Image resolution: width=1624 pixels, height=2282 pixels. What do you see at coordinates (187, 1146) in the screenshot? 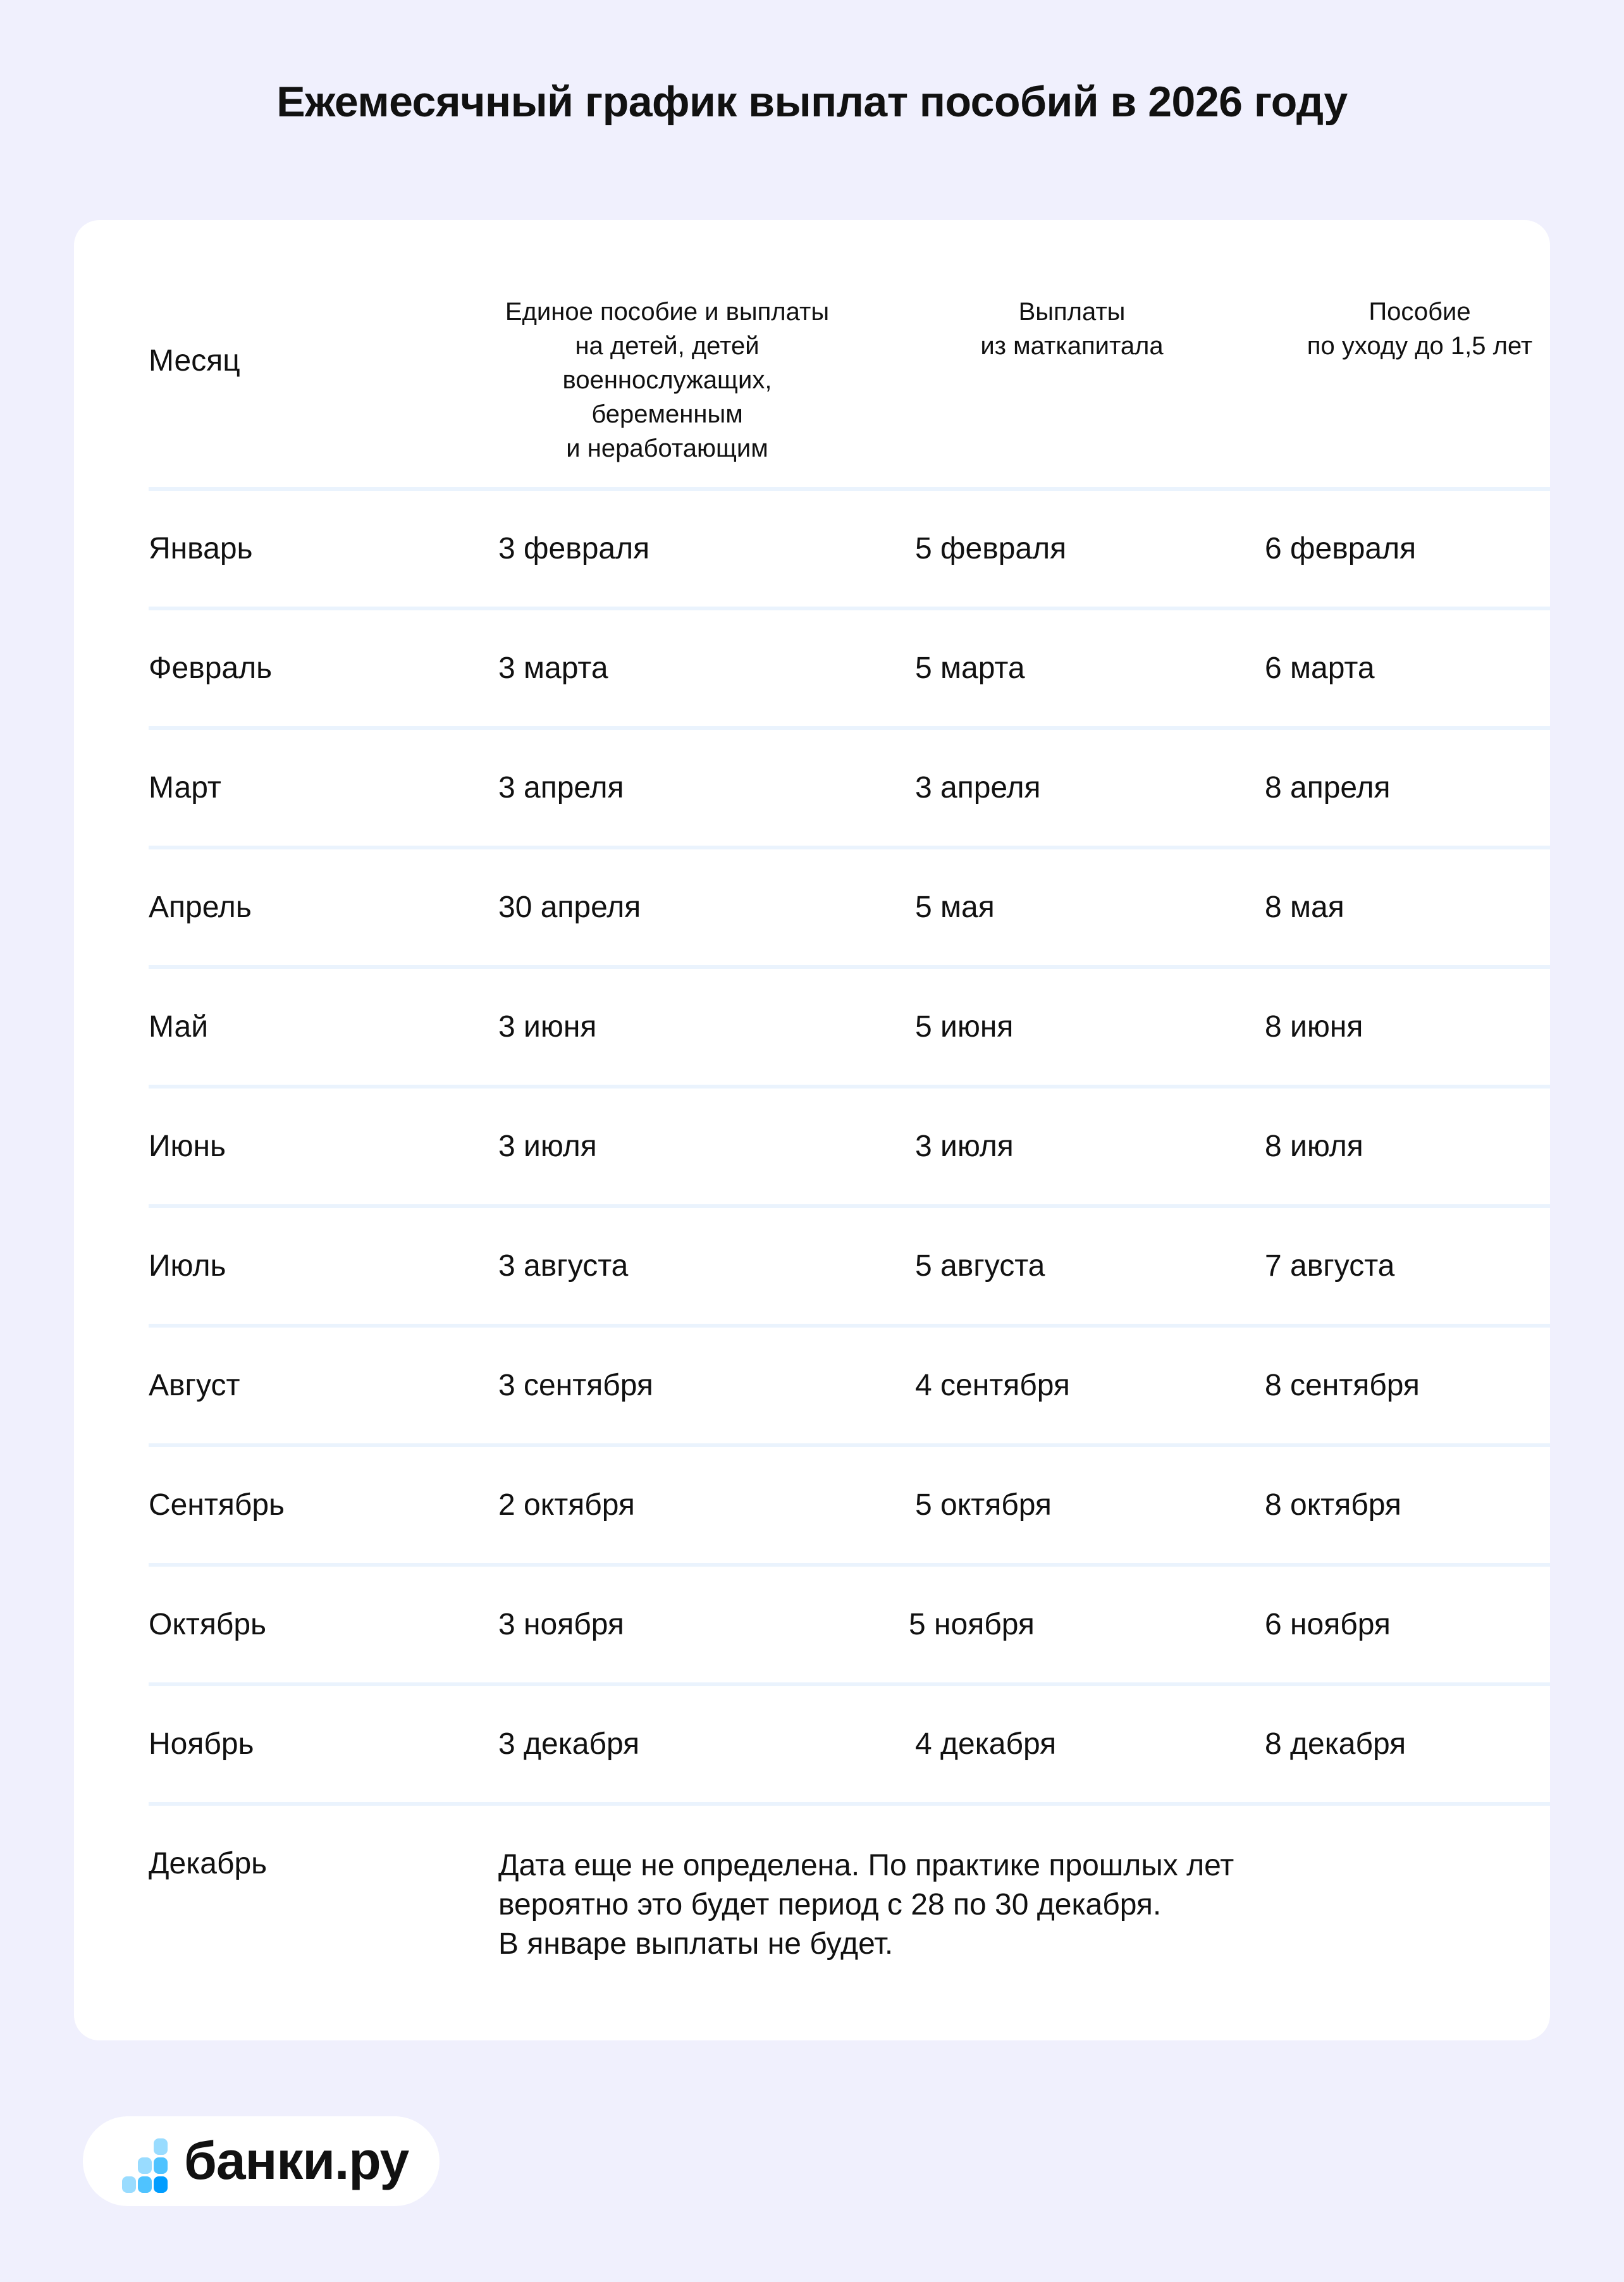
I see `month-cell: Июнь` at bounding box center [187, 1146].